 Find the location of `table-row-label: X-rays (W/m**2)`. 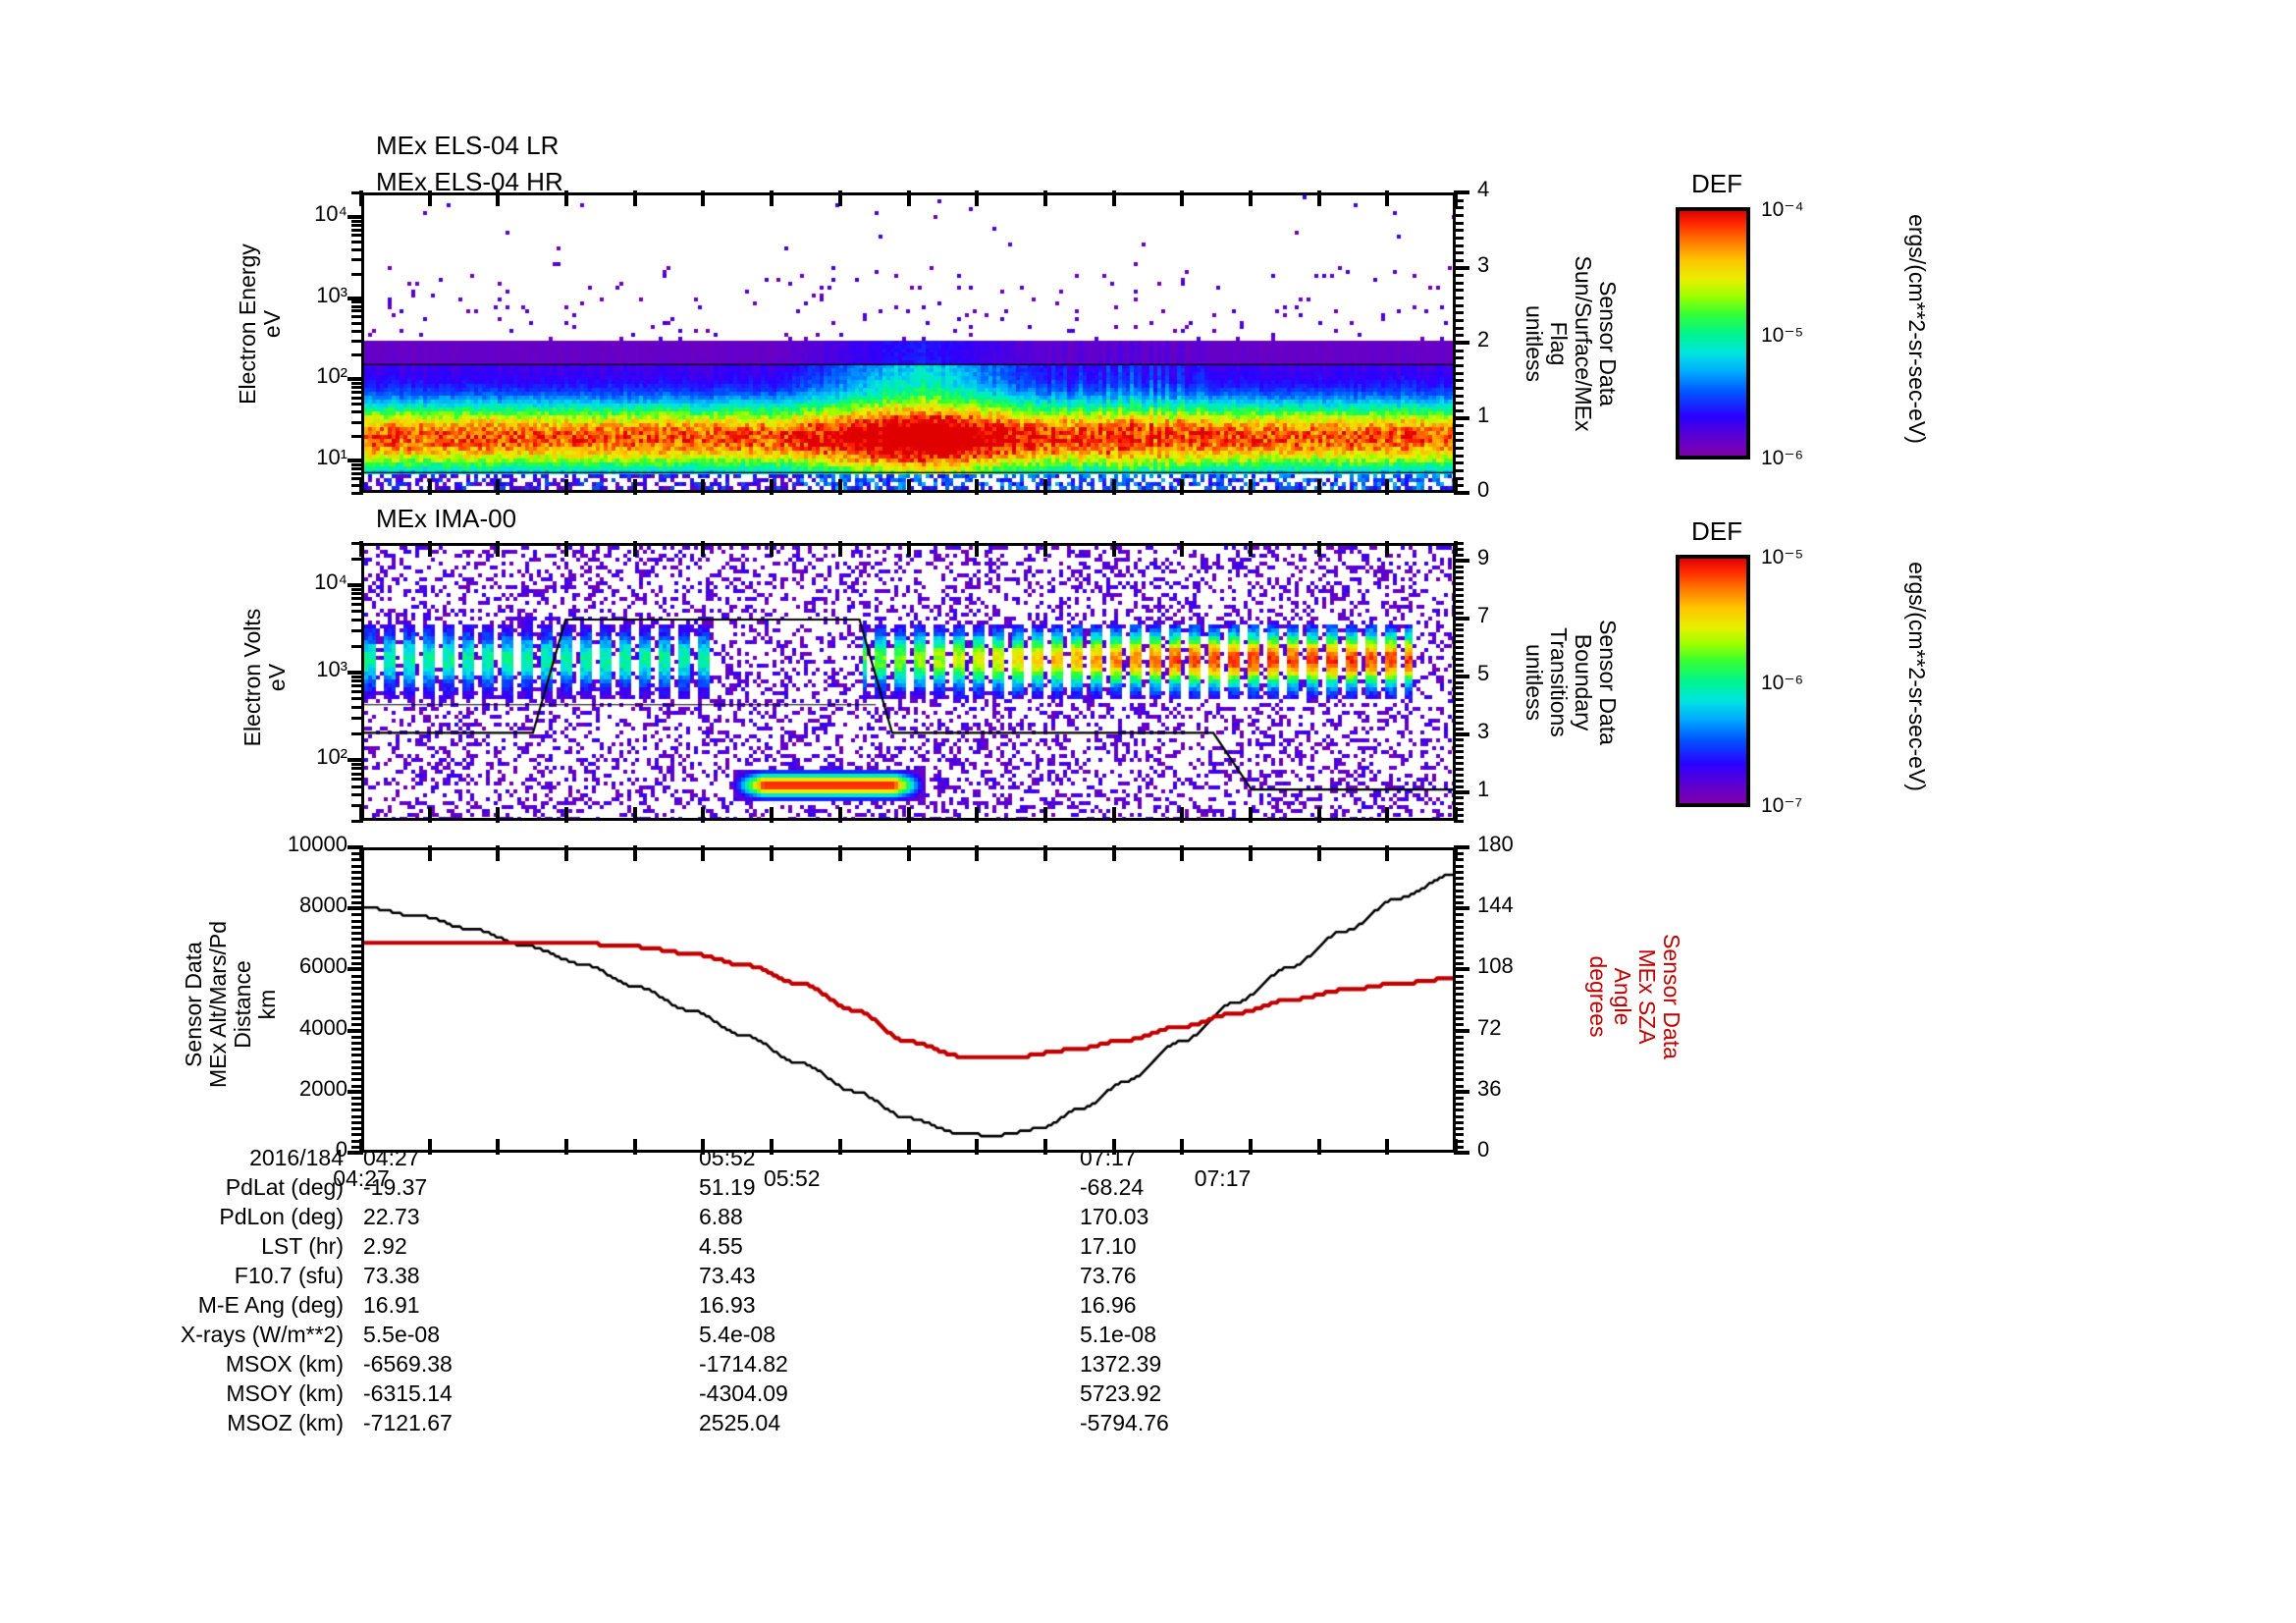

table-row-label: X-rays (W/m**2) is located at coordinates (262, 1334).